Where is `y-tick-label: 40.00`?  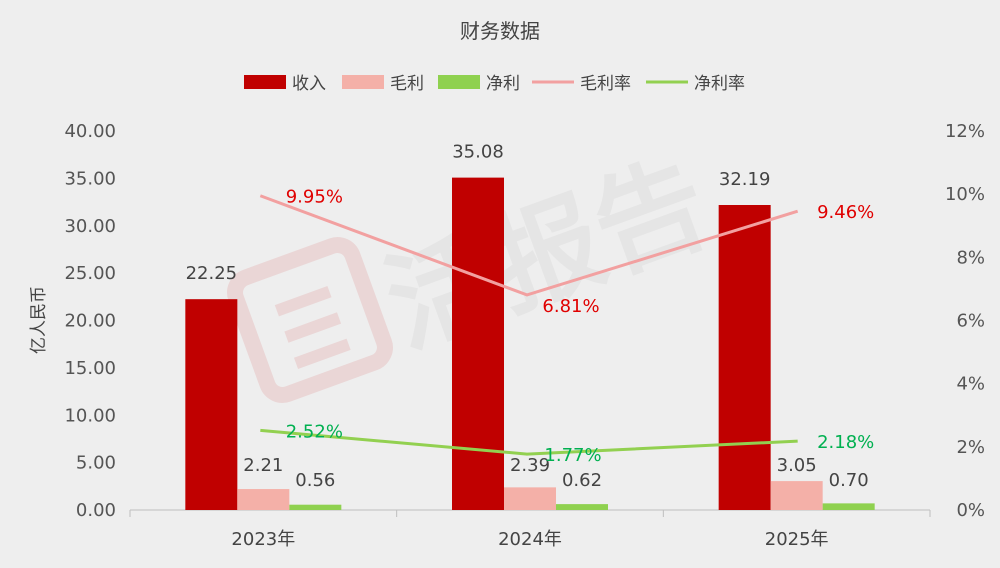 y-tick-label: 40.00 is located at coordinates (90, 131).